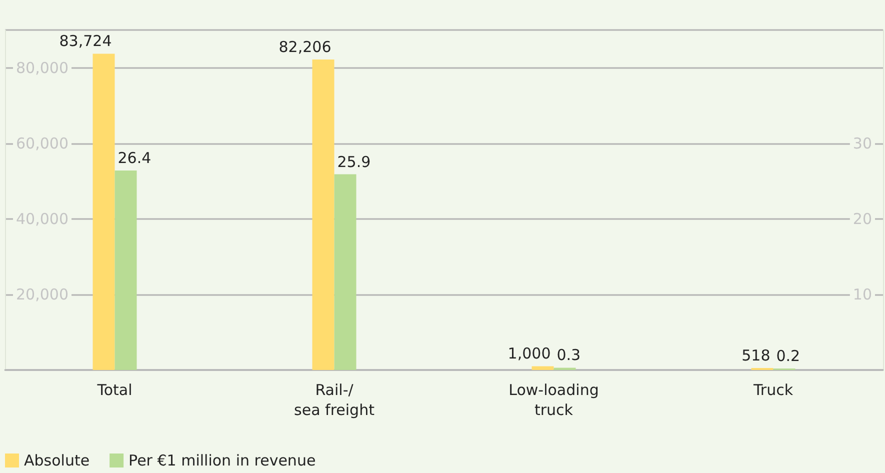 The image size is (885, 473). Describe the element at coordinates (57, 461) in the screenshot. I see `legend-label: Absolute` at that location.